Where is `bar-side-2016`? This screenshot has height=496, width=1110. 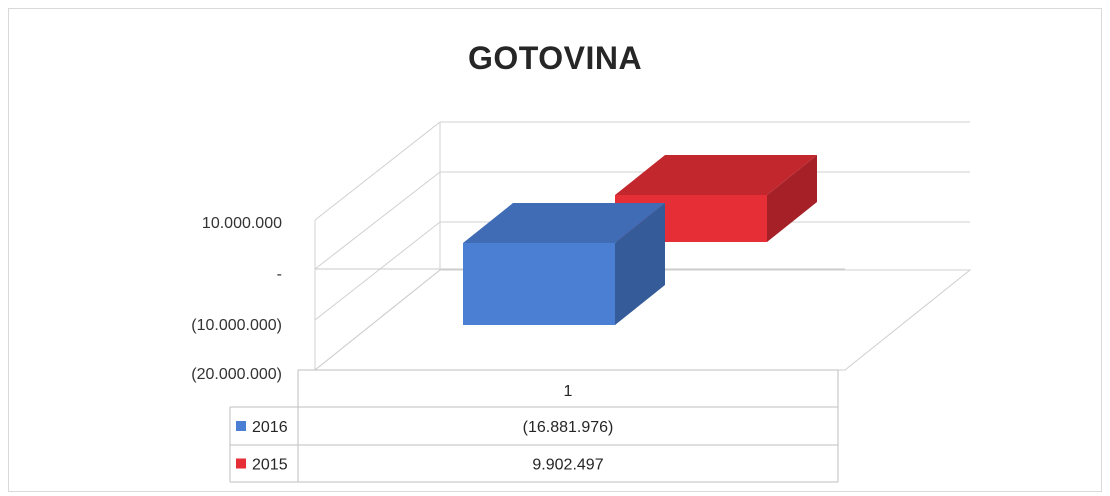 bar-side-2016 is located at coordinates (640, 264).